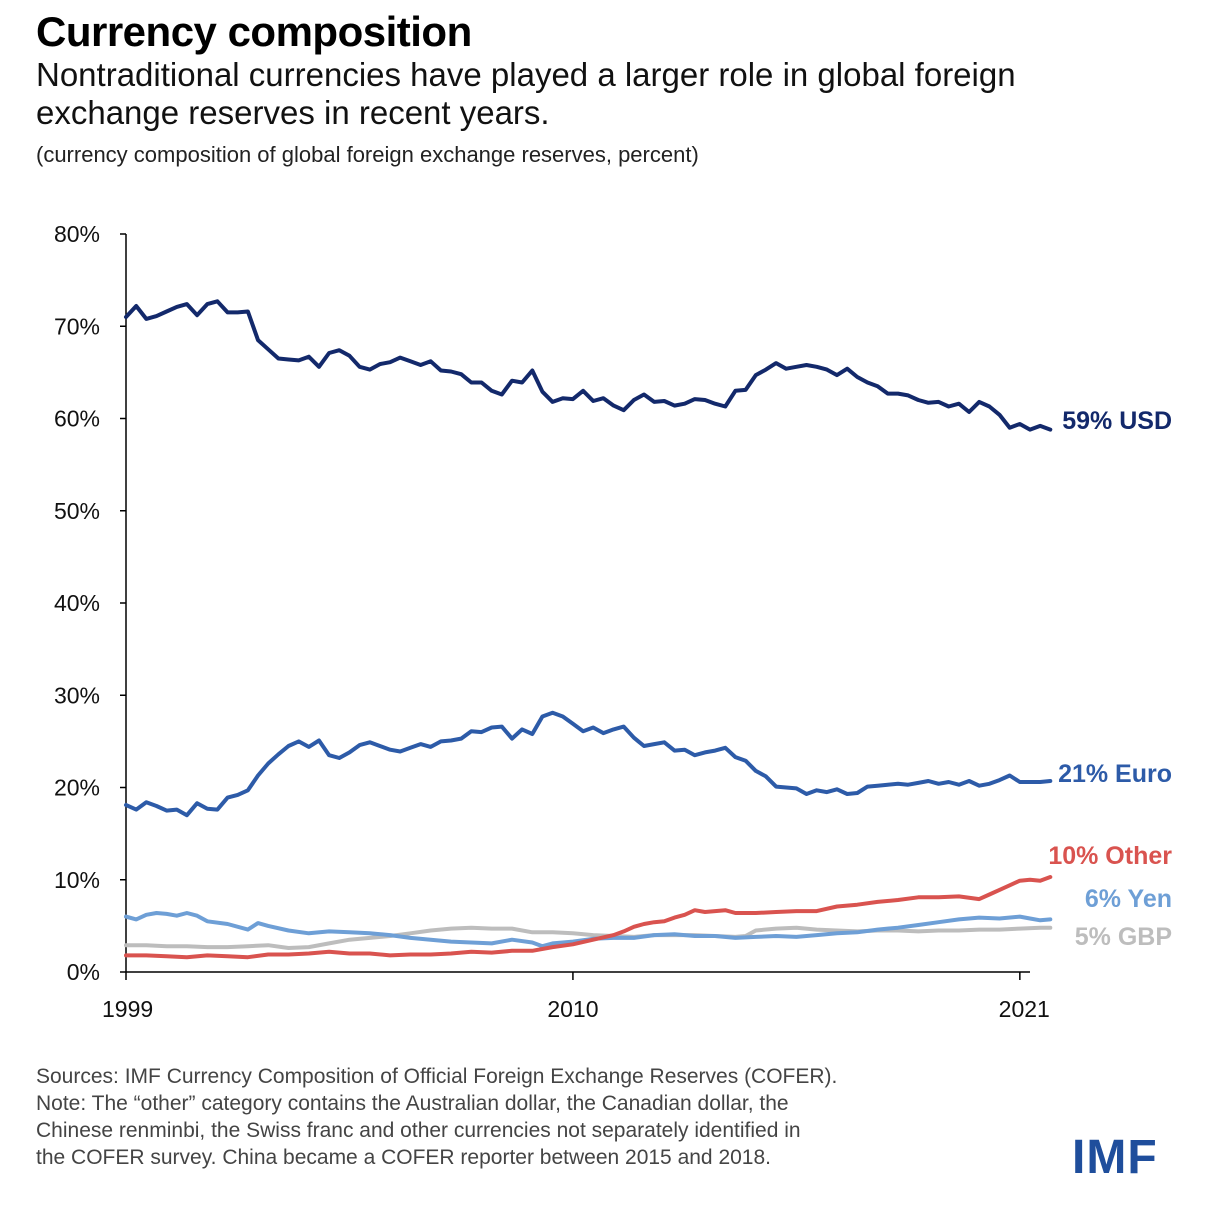 The image size is (1218, 1206). I want to click on imf-logo: IMF, so click(1115, 1157).